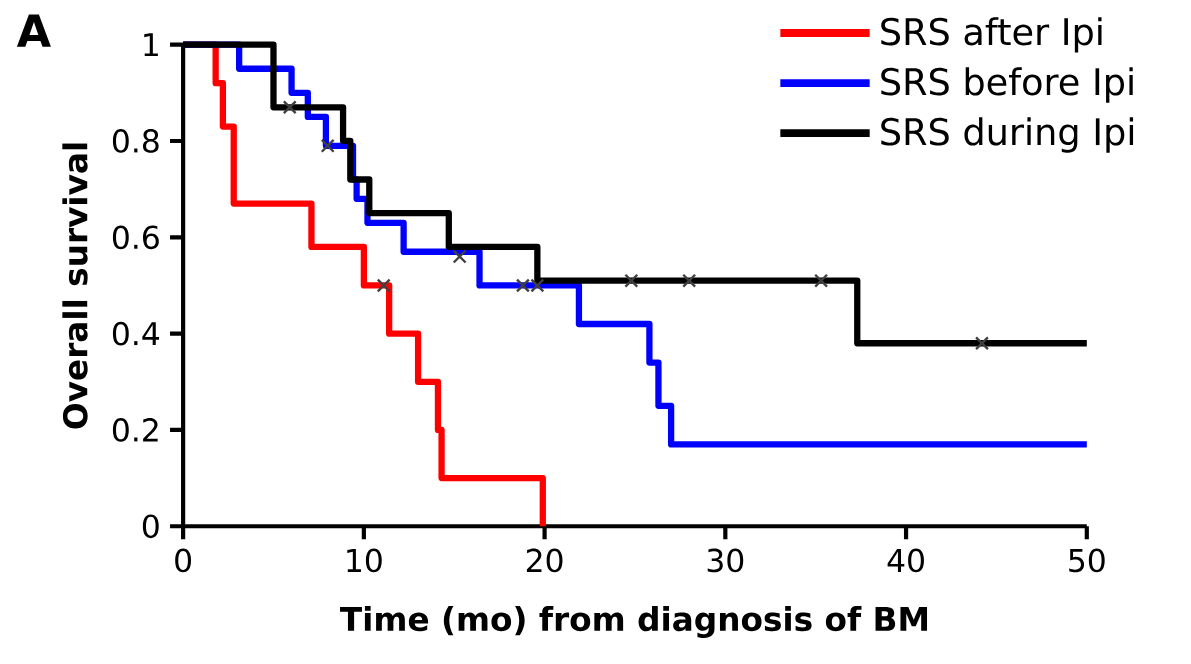  What do you see at coordinates (183, 560) in the screenshot?
I see `x-tick-label: 0` at bounding box center [183, 560].